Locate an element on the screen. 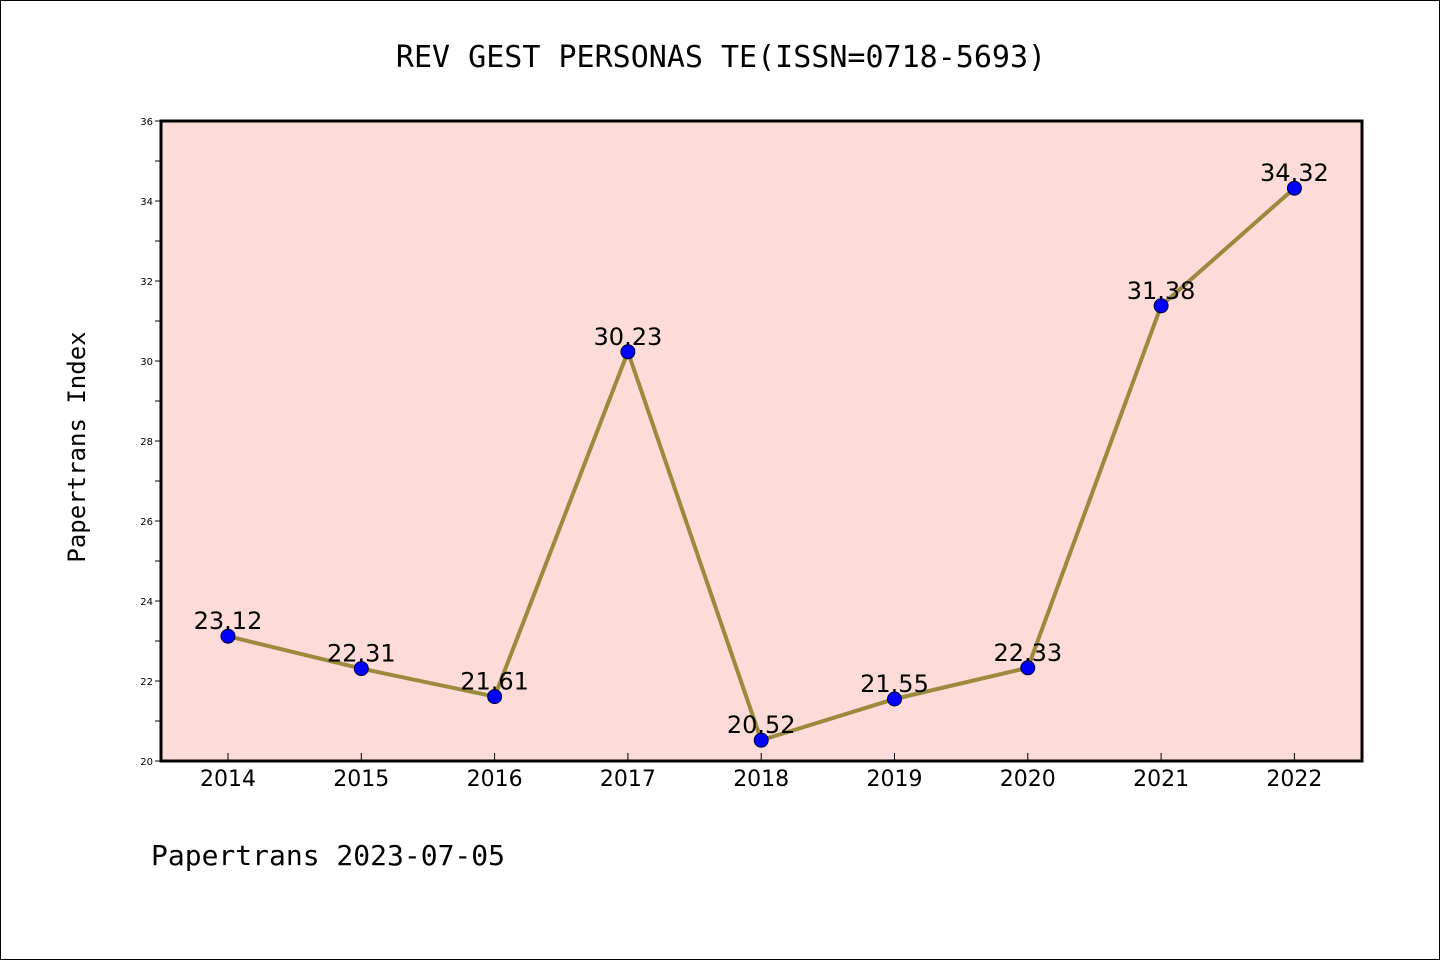 Image resolution: width=1440 pixels, height=961 pixels. y-axis-ticks: 20 22 24 26 28 30 32 34 36 is located at coordinates (150, 442).